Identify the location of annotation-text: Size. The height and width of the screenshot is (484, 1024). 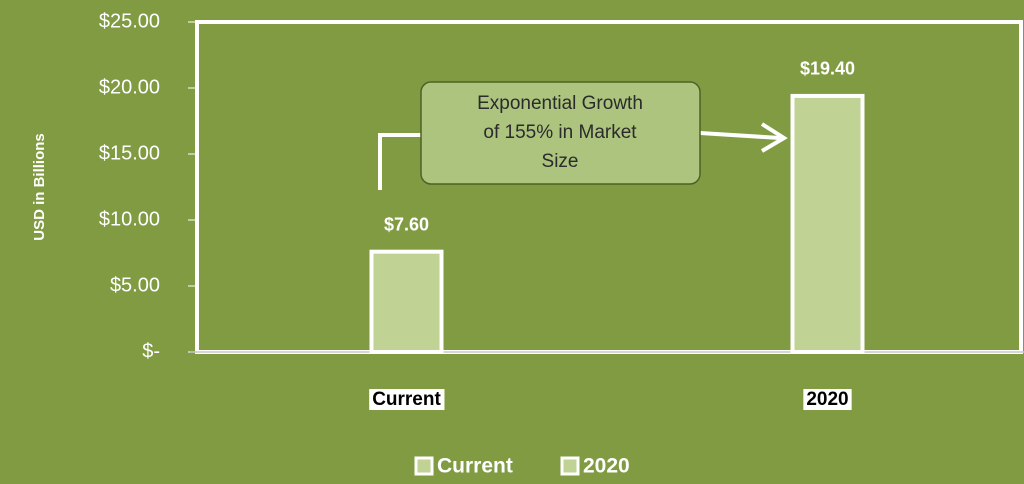
(560, 161).